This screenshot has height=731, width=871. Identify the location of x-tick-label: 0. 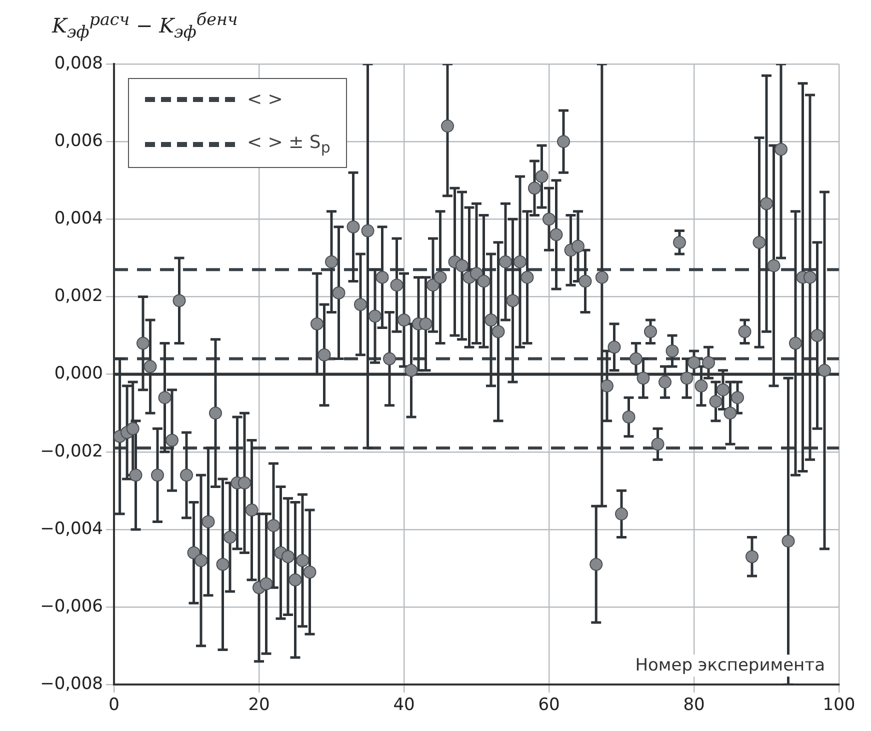
(114, 705).